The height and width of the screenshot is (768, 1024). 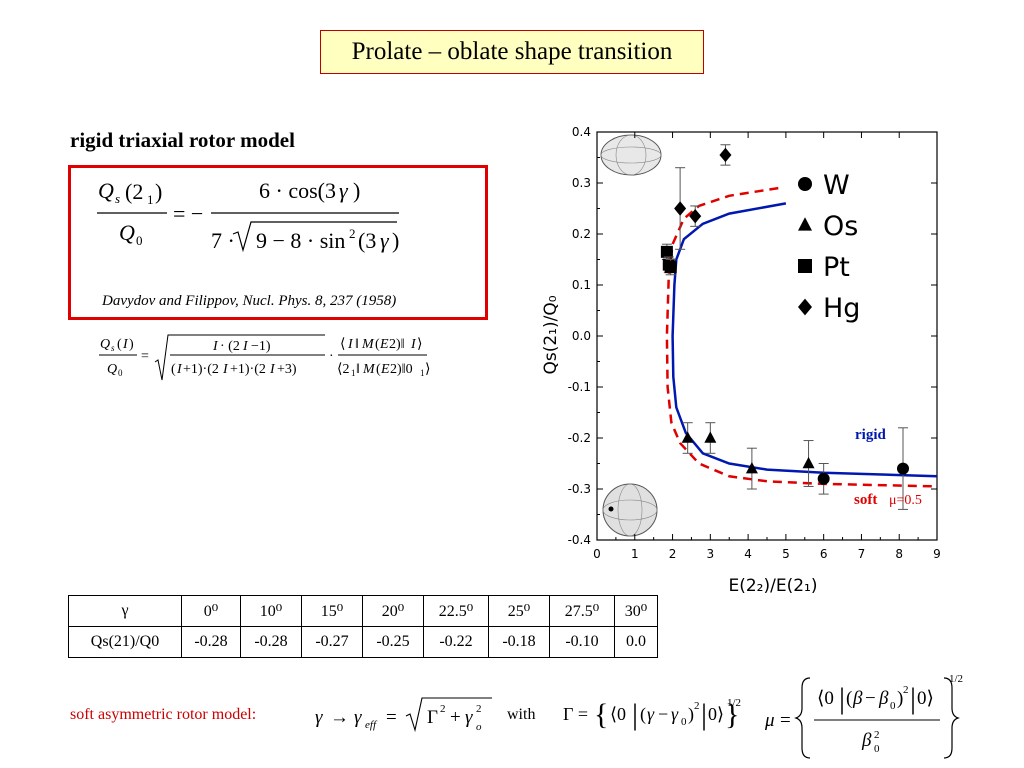 What do you see at coordinates (630, 510) in the screenshot?
I see `oblate-shape-icon` at bounding box center [630, 510].